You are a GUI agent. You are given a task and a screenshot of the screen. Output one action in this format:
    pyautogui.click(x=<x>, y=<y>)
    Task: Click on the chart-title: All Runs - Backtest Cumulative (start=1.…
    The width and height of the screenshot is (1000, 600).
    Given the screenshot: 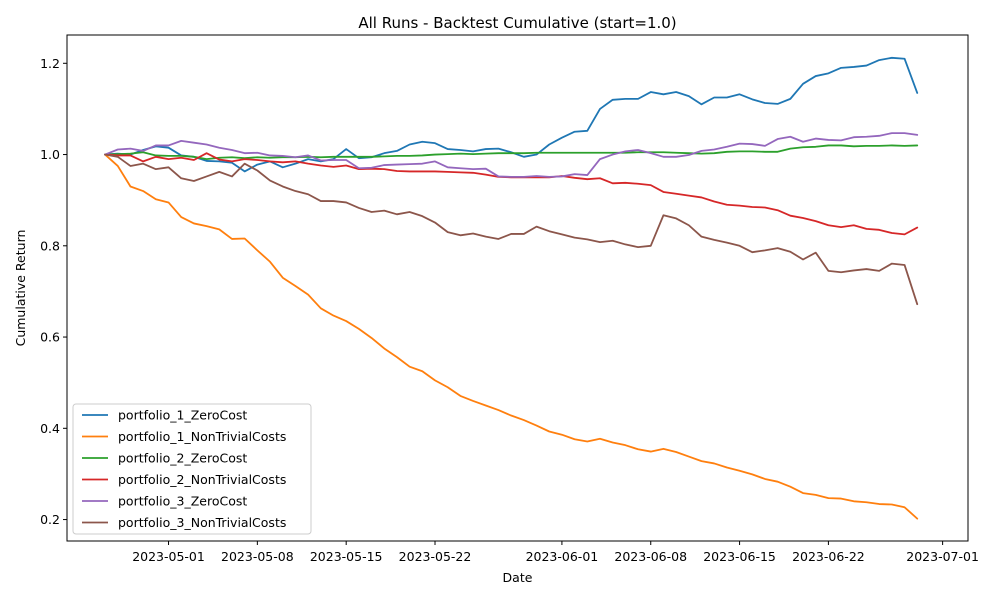 What is the action you would take?
    pyautogui.click(x=517, y=23)
    